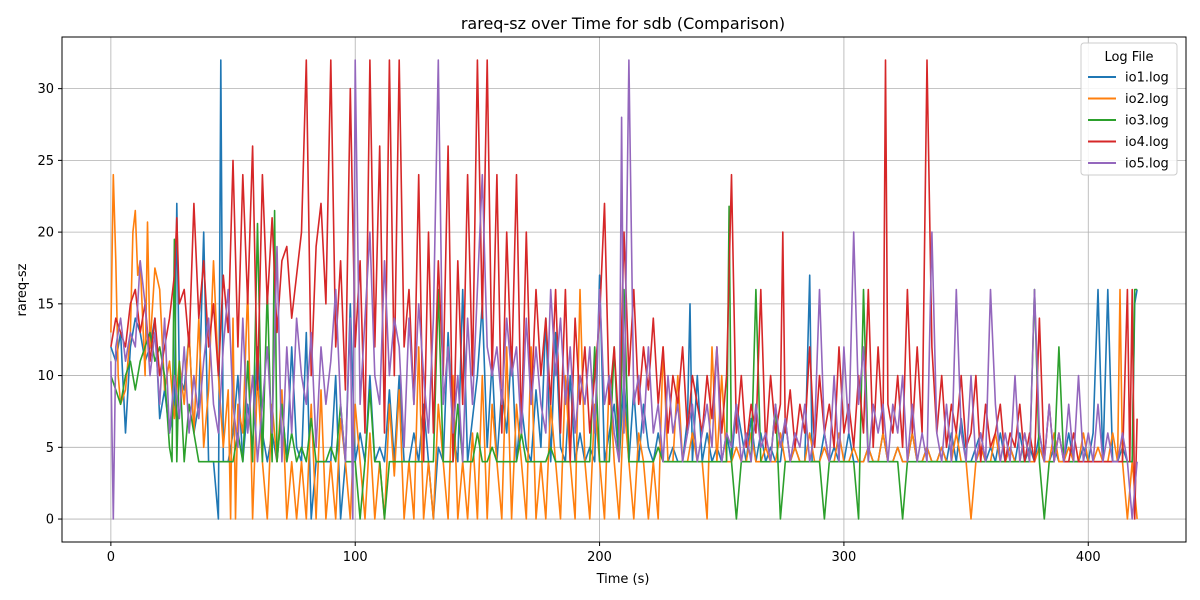  What do you see at coordinates (1147, 142) in the screenshot?
I see `legend-entry: io4.log` at bounding box center [1147, 142].